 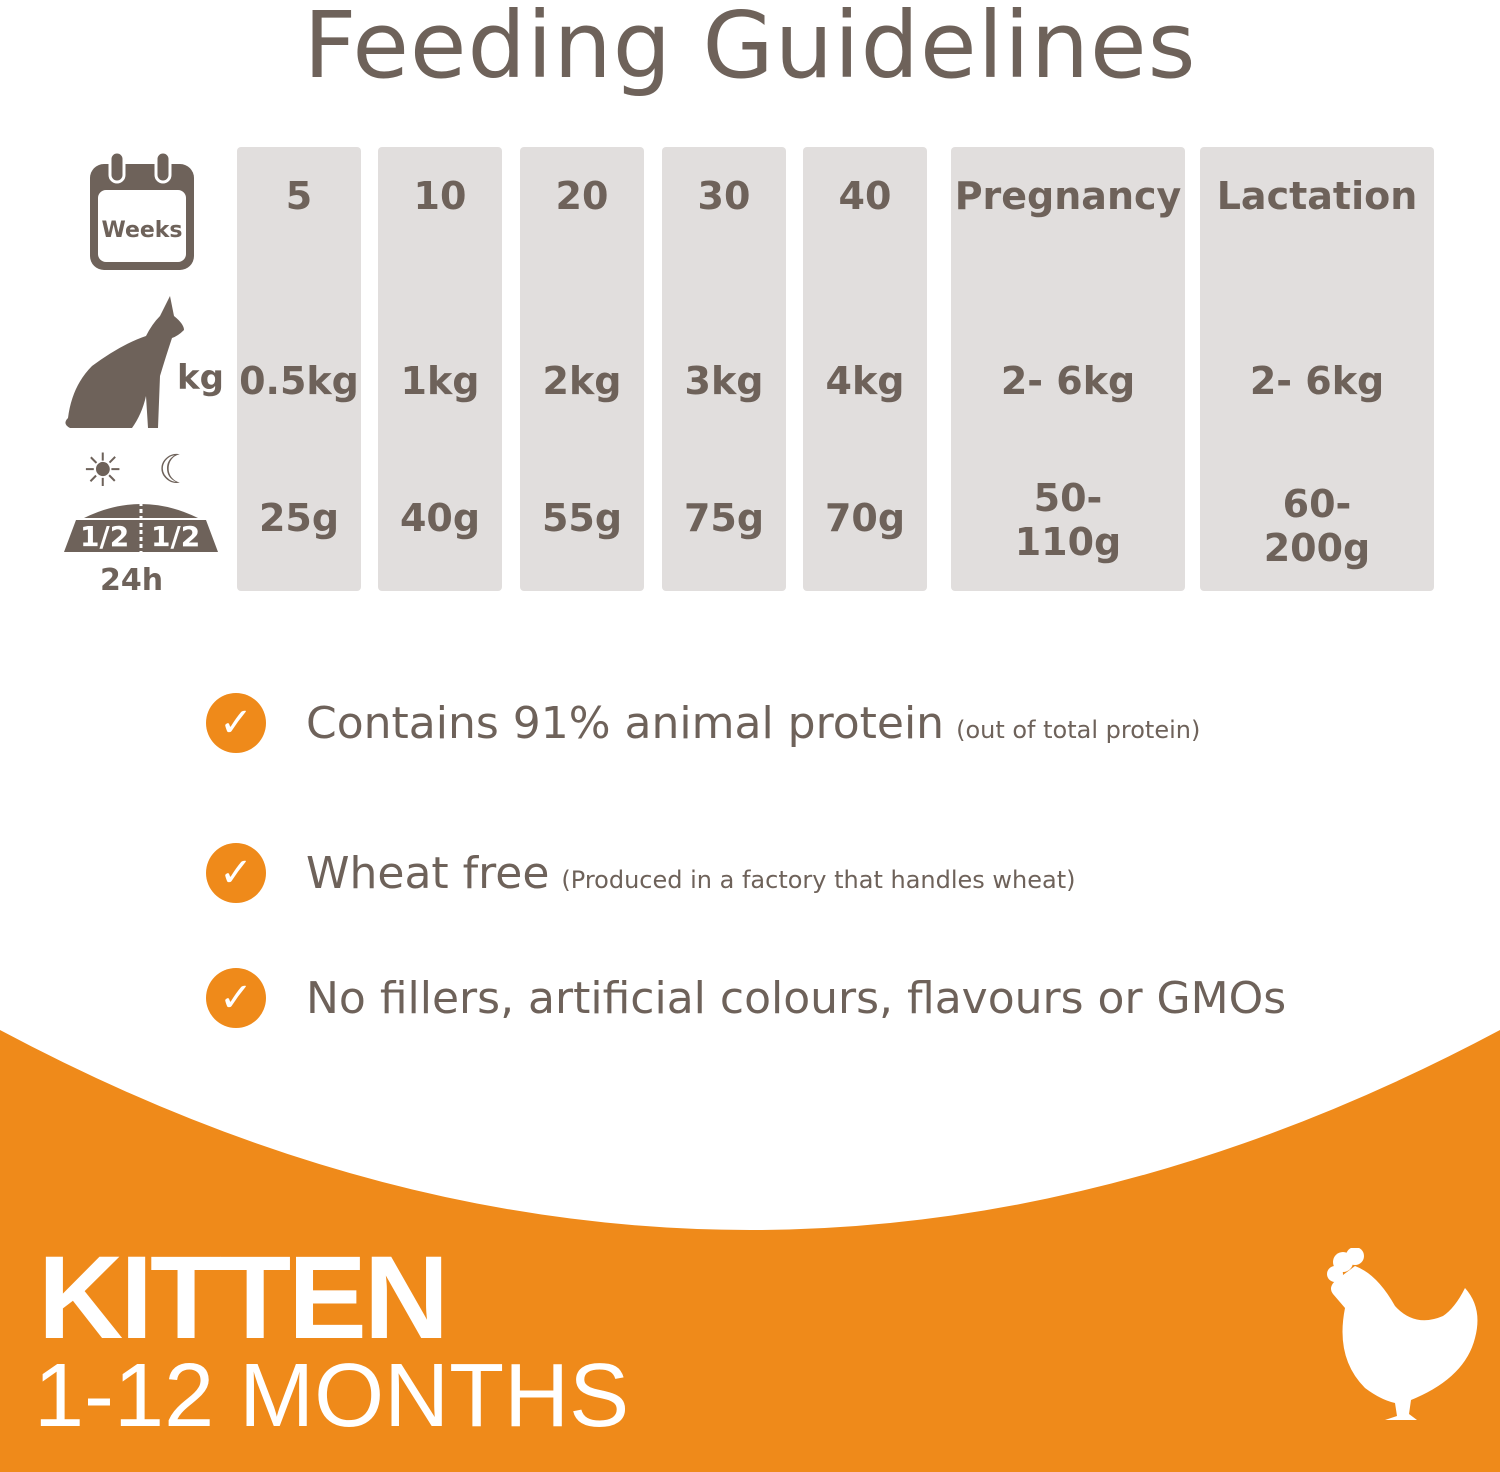 I want to click on column-5-weeks: 5 0.5kg 25g, so click(x=299, y=369).